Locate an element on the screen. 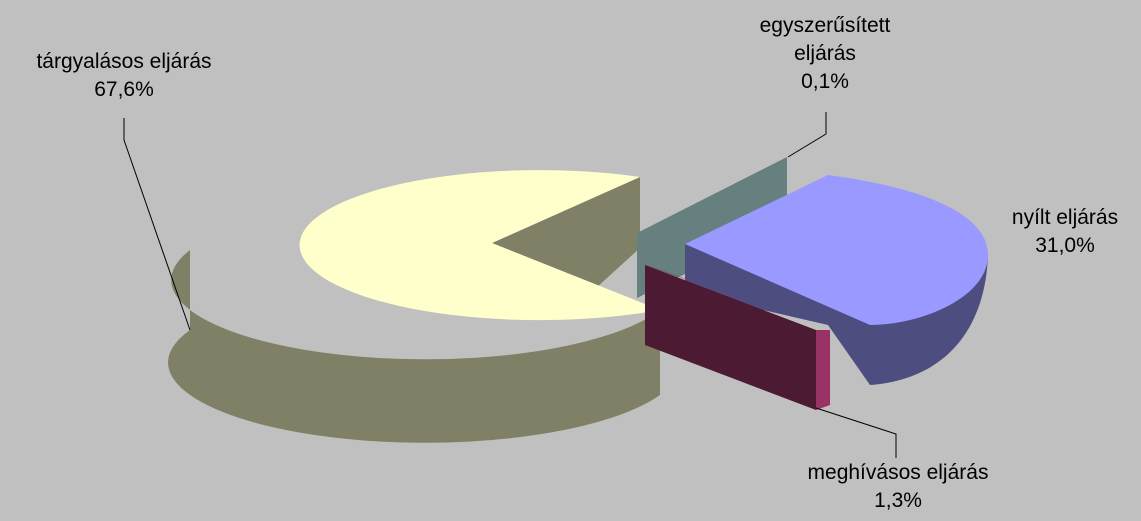 This screenshot has height=521, width=1141. slice-meghivasos-edge is located at coordinates (823, 370).